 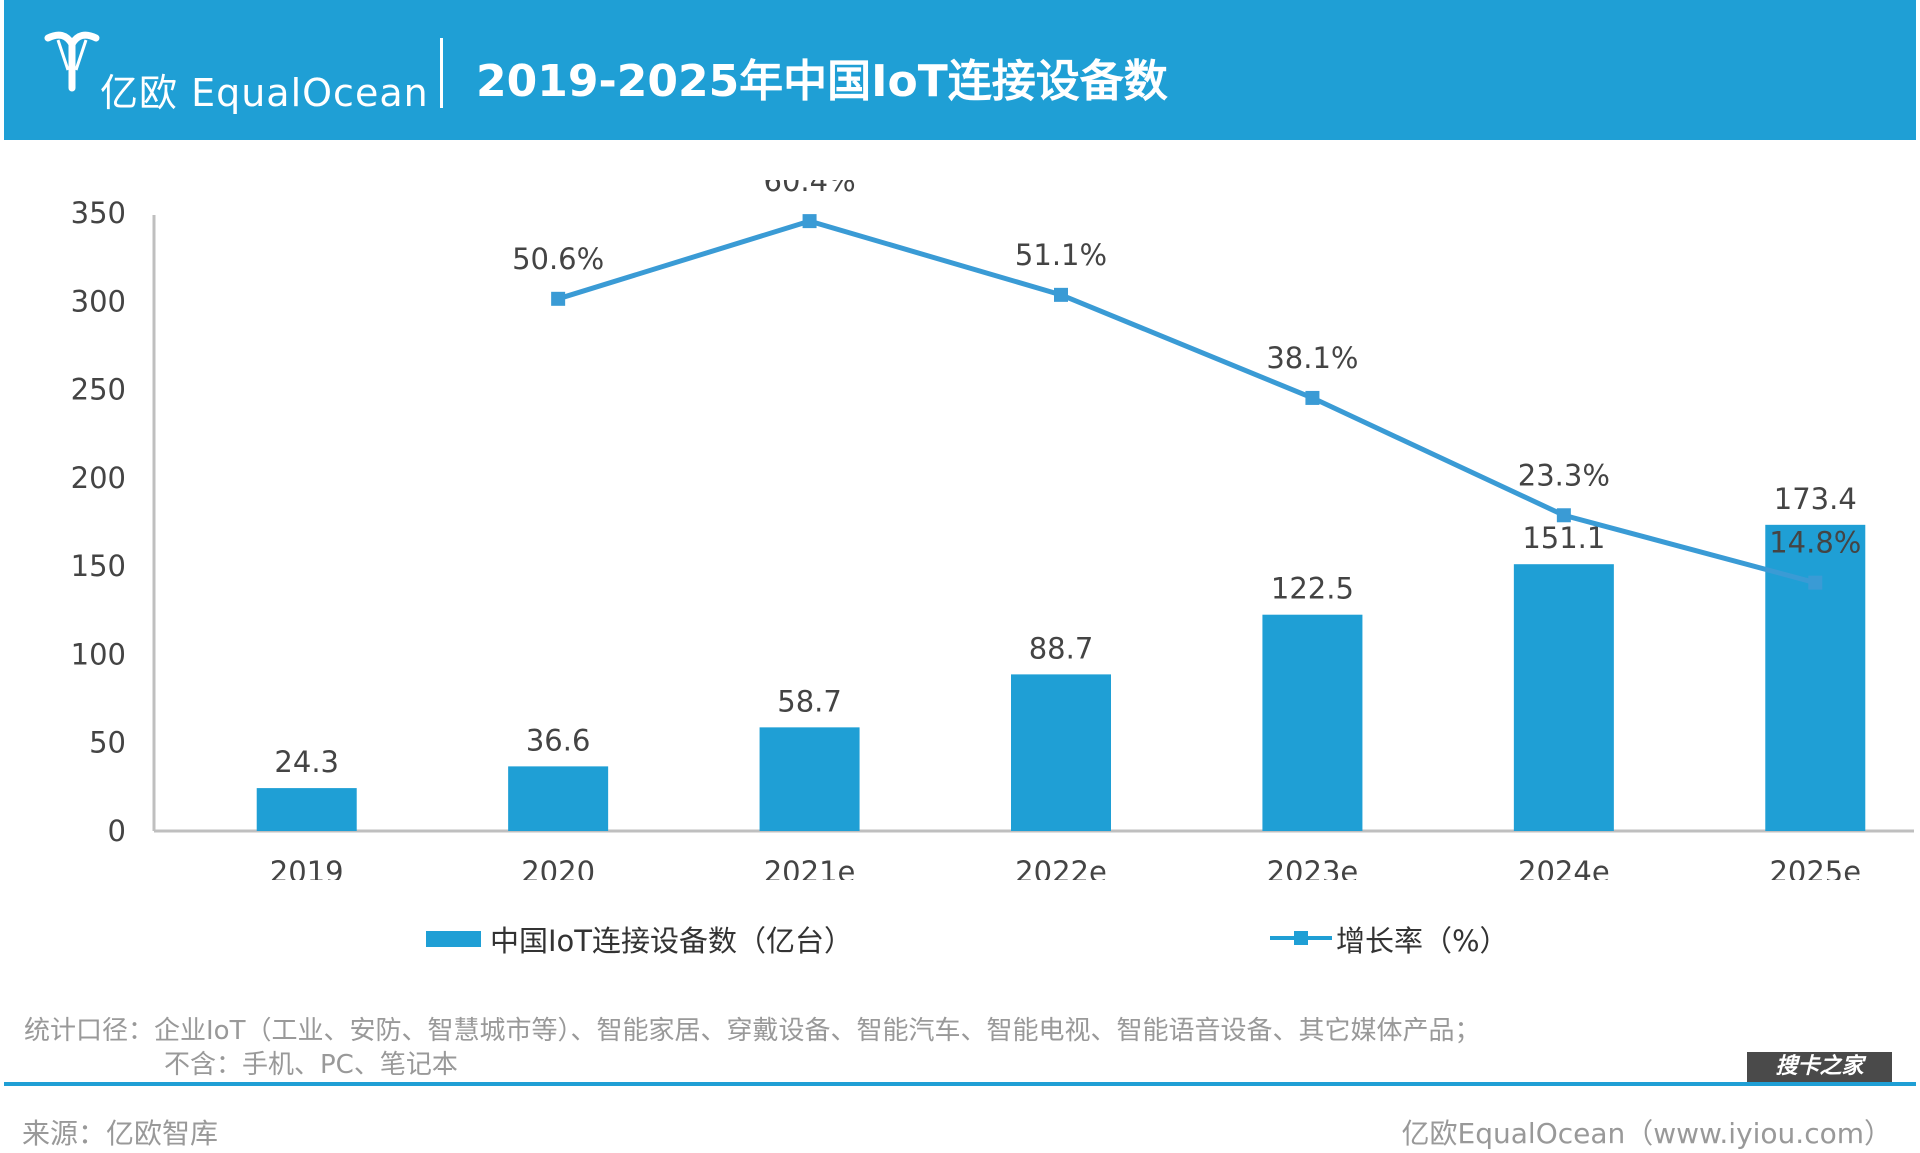 What do you see at coordinates (672, 941) in the screenshot?
I see `legend-bar-label: 中国IoT连接设备数（亿台）` at bounding box center [672, 941].